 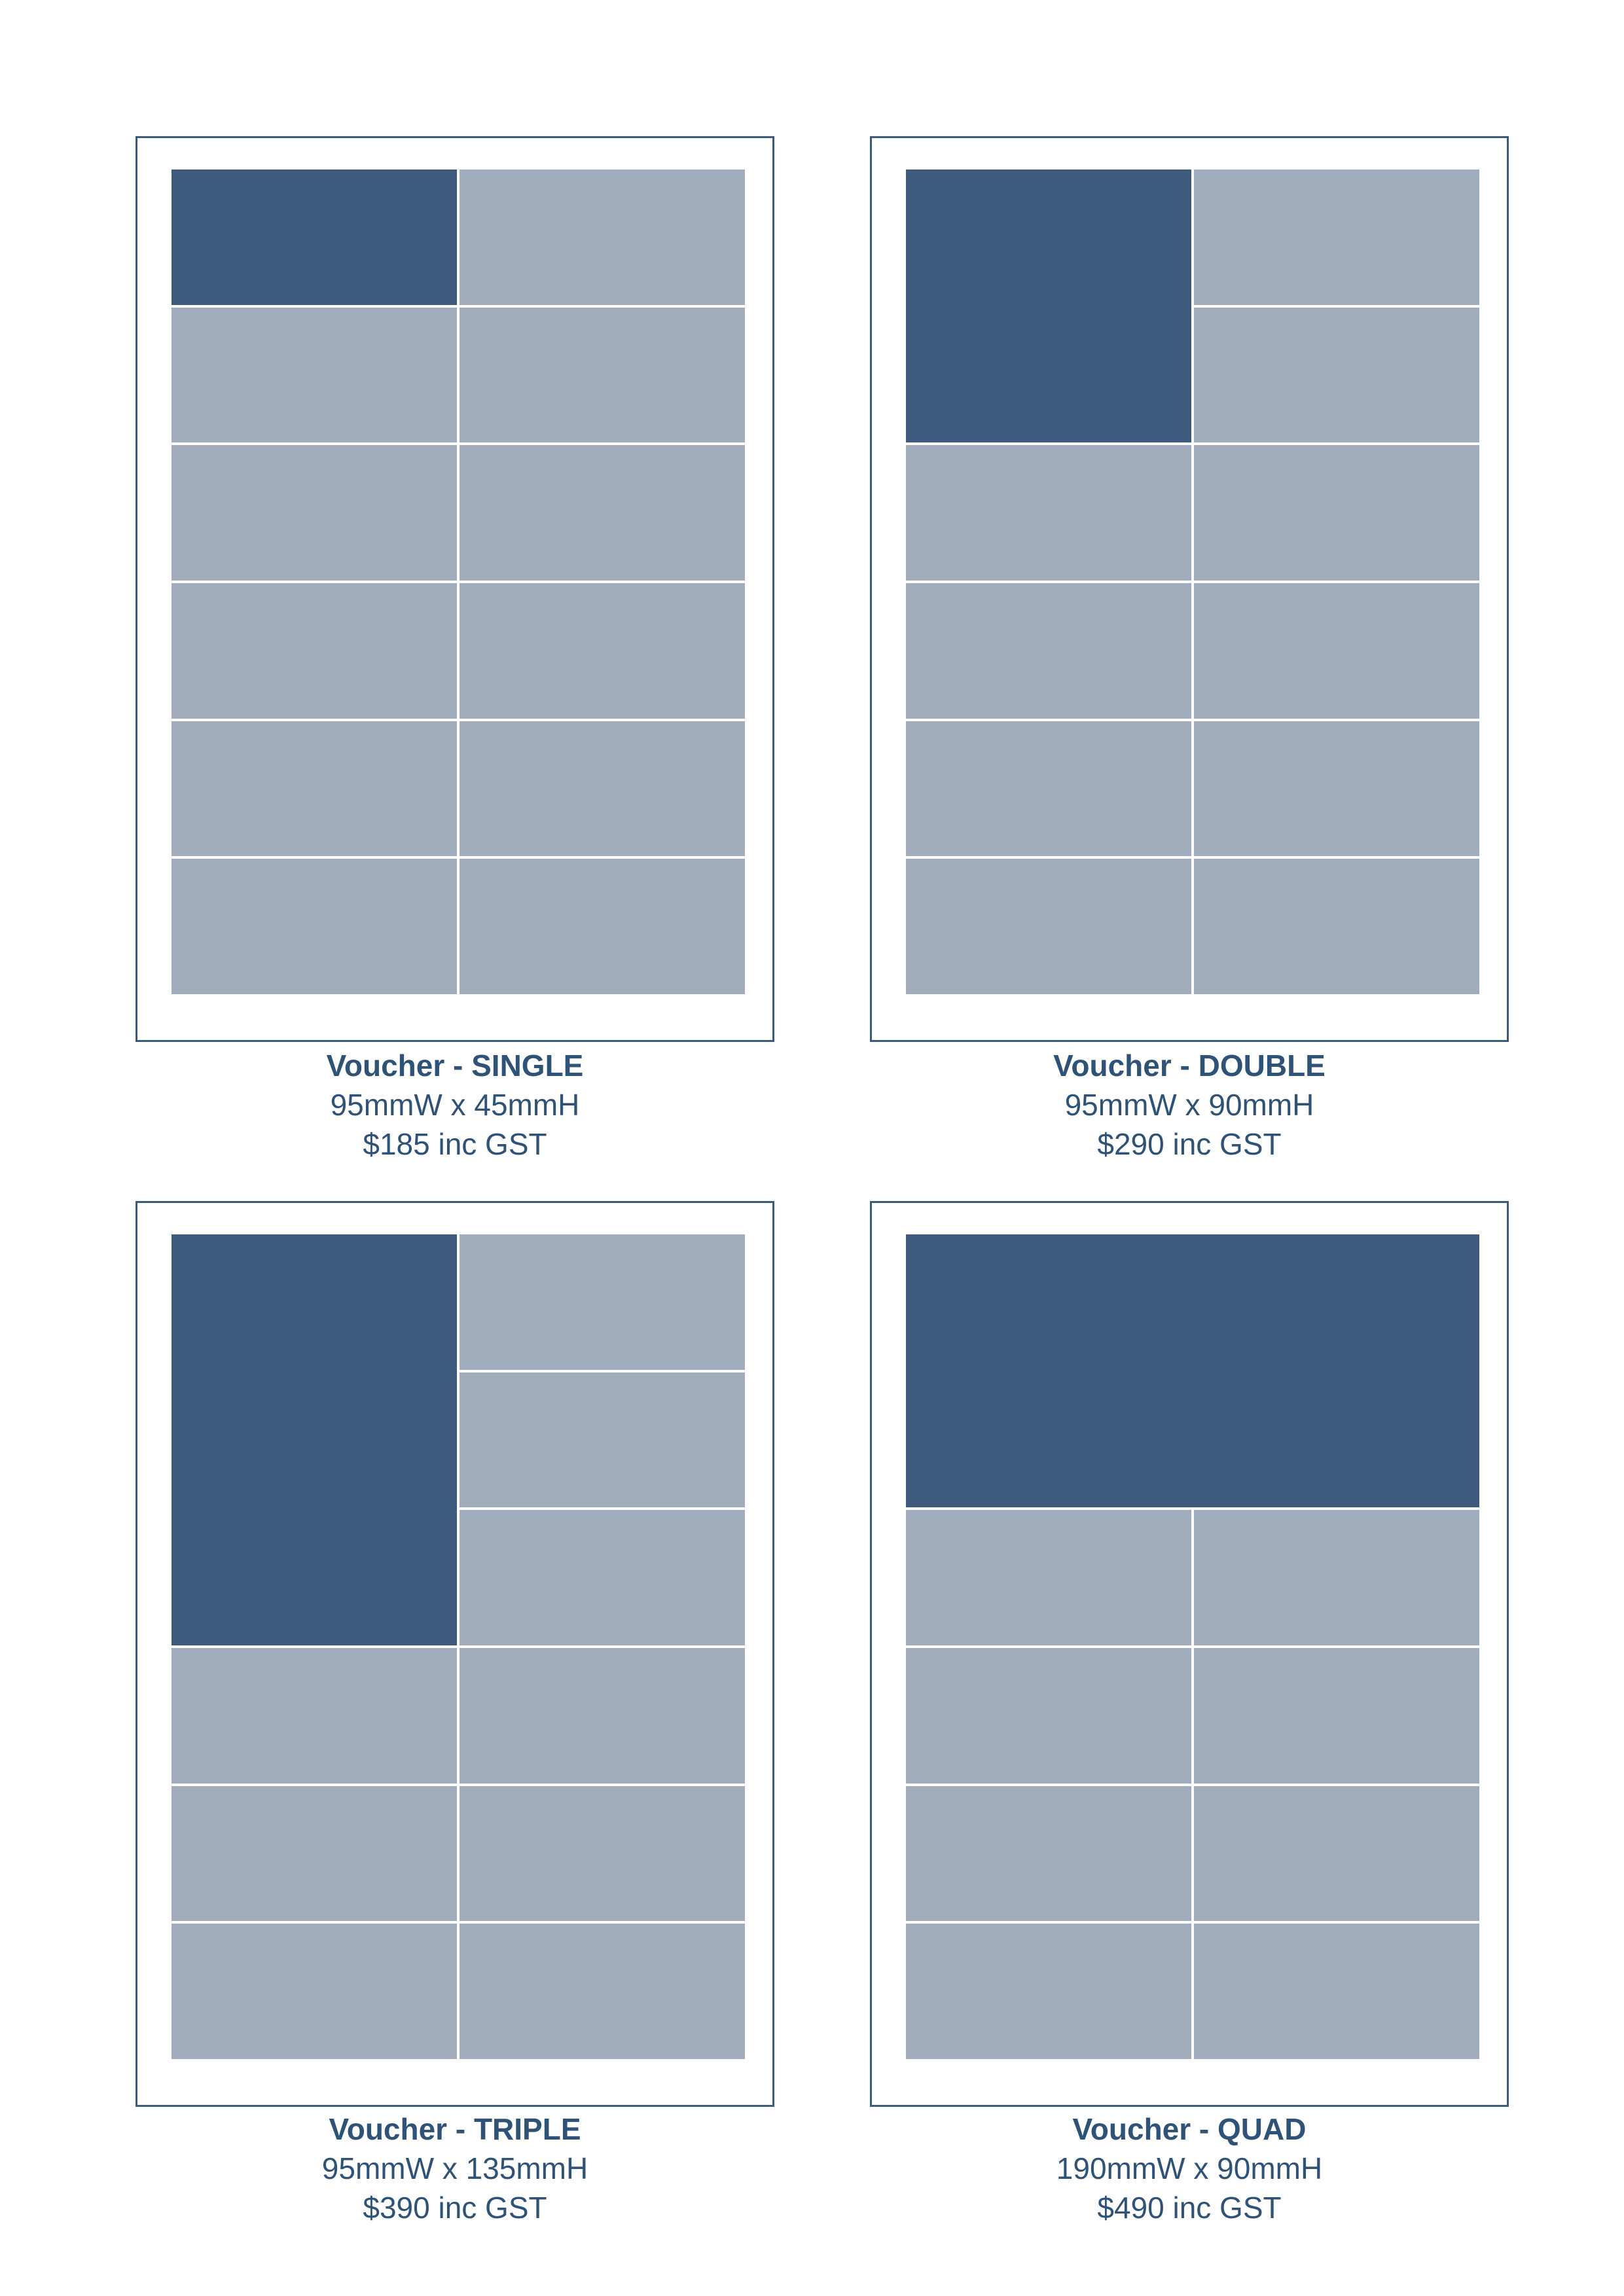 I want to click on voucher-triple-grid, so click(x=458, y=1646).